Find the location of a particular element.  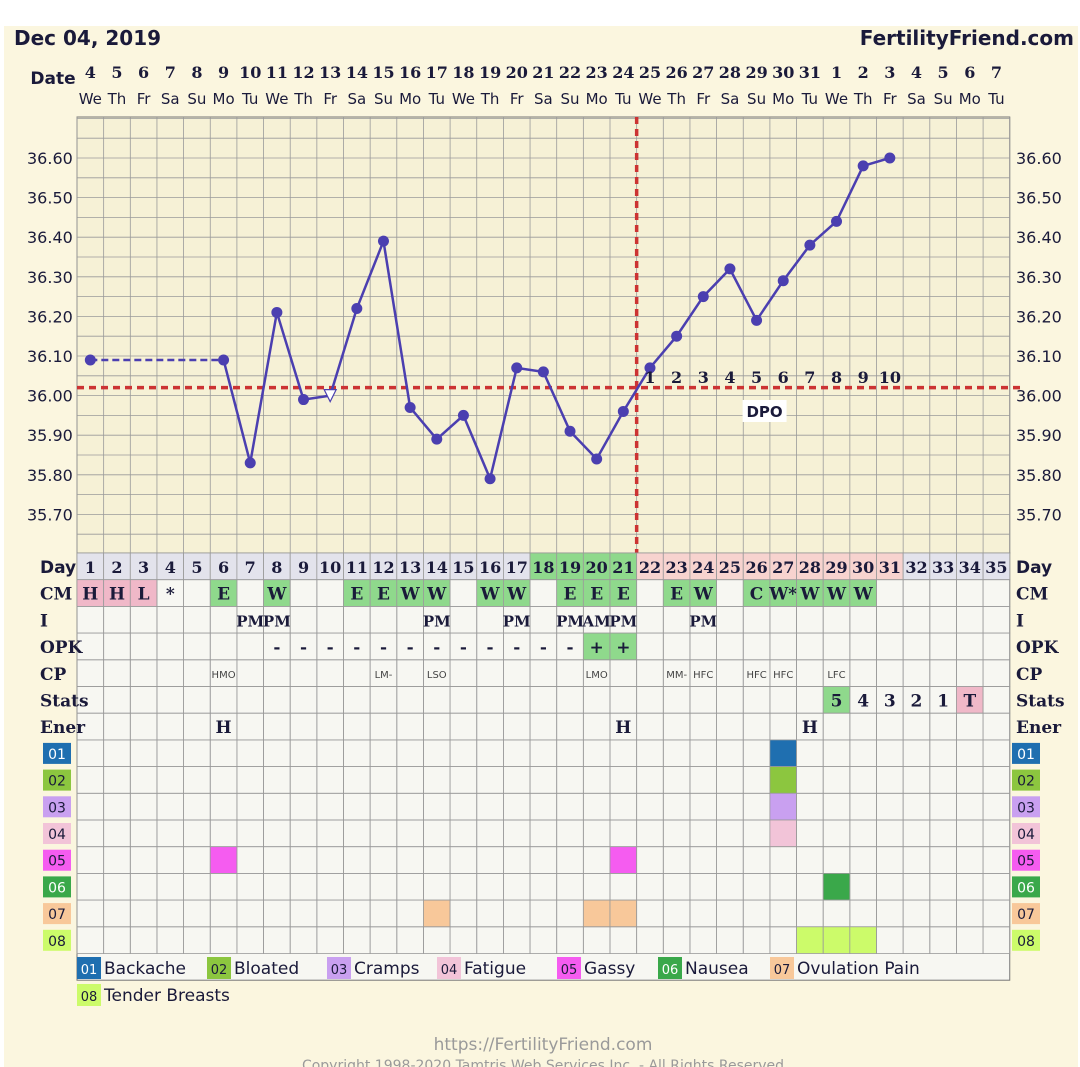

symptom-mark is located at coordinates (623, 860).